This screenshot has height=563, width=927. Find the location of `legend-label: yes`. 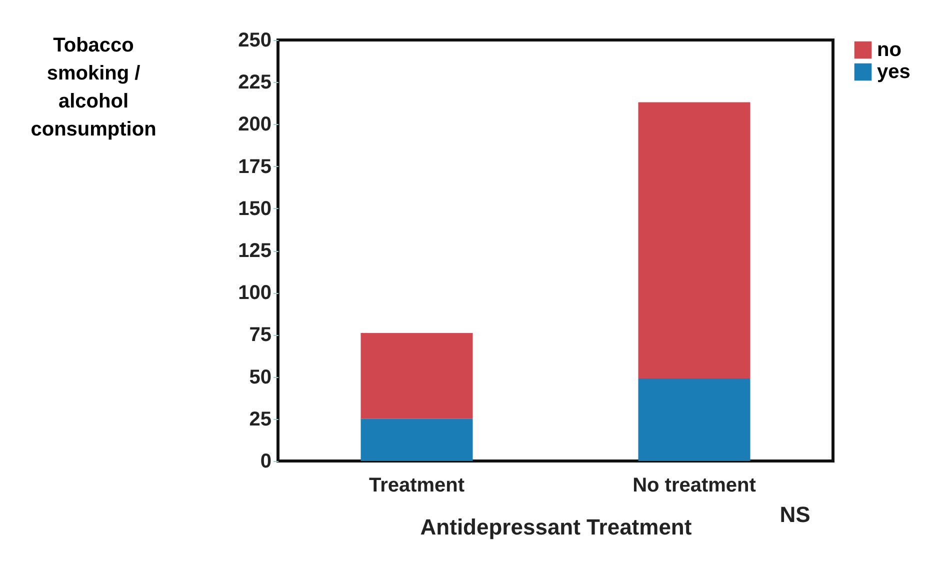

legend-label: yes is located at coordinates (893, 72).